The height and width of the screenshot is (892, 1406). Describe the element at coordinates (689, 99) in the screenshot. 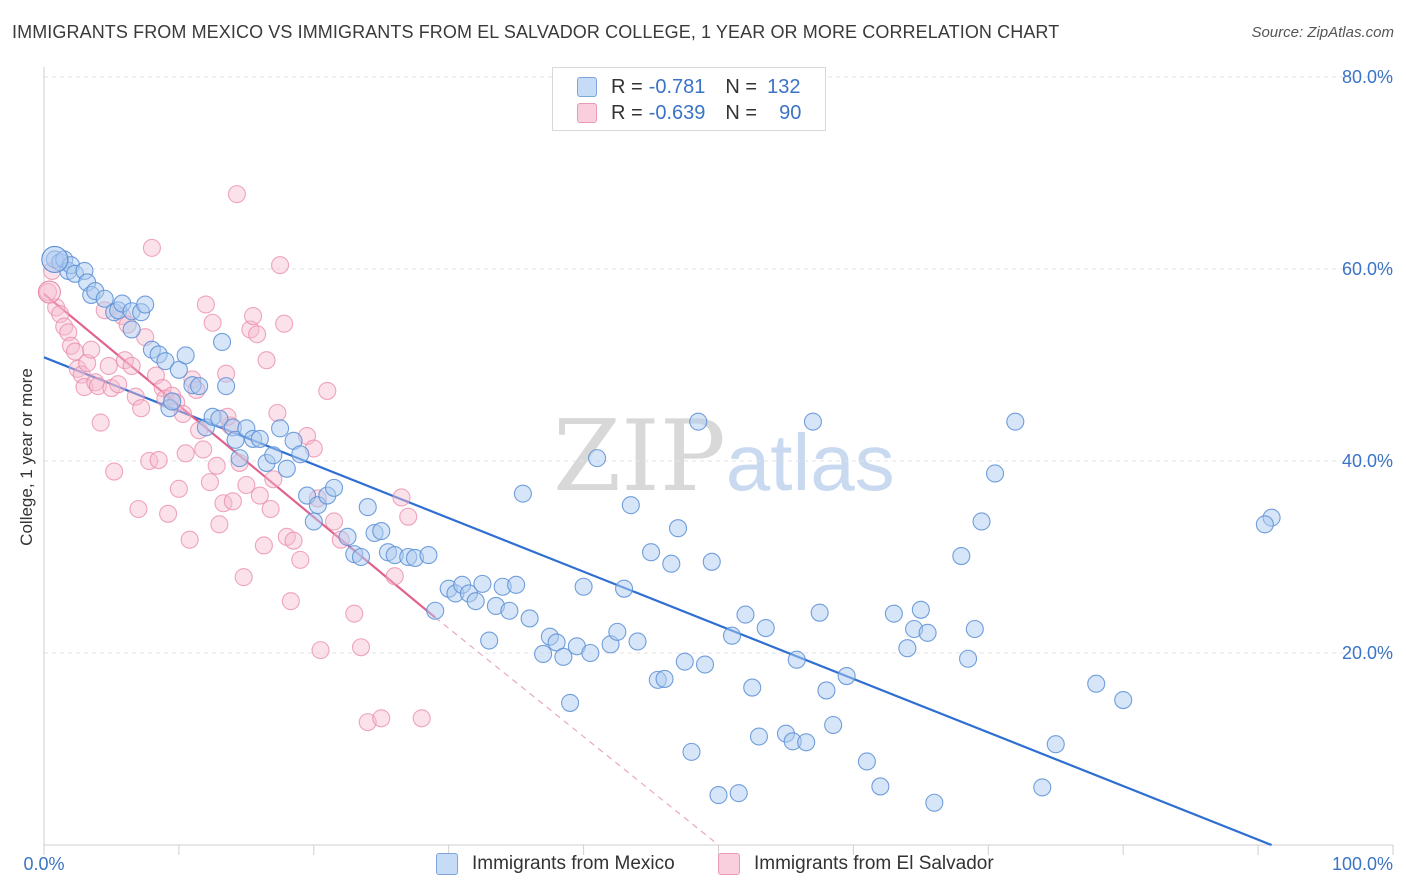

I see `correlation-legend: R = -0.781 N = 132 R = -0.639 N = 90` at that location.